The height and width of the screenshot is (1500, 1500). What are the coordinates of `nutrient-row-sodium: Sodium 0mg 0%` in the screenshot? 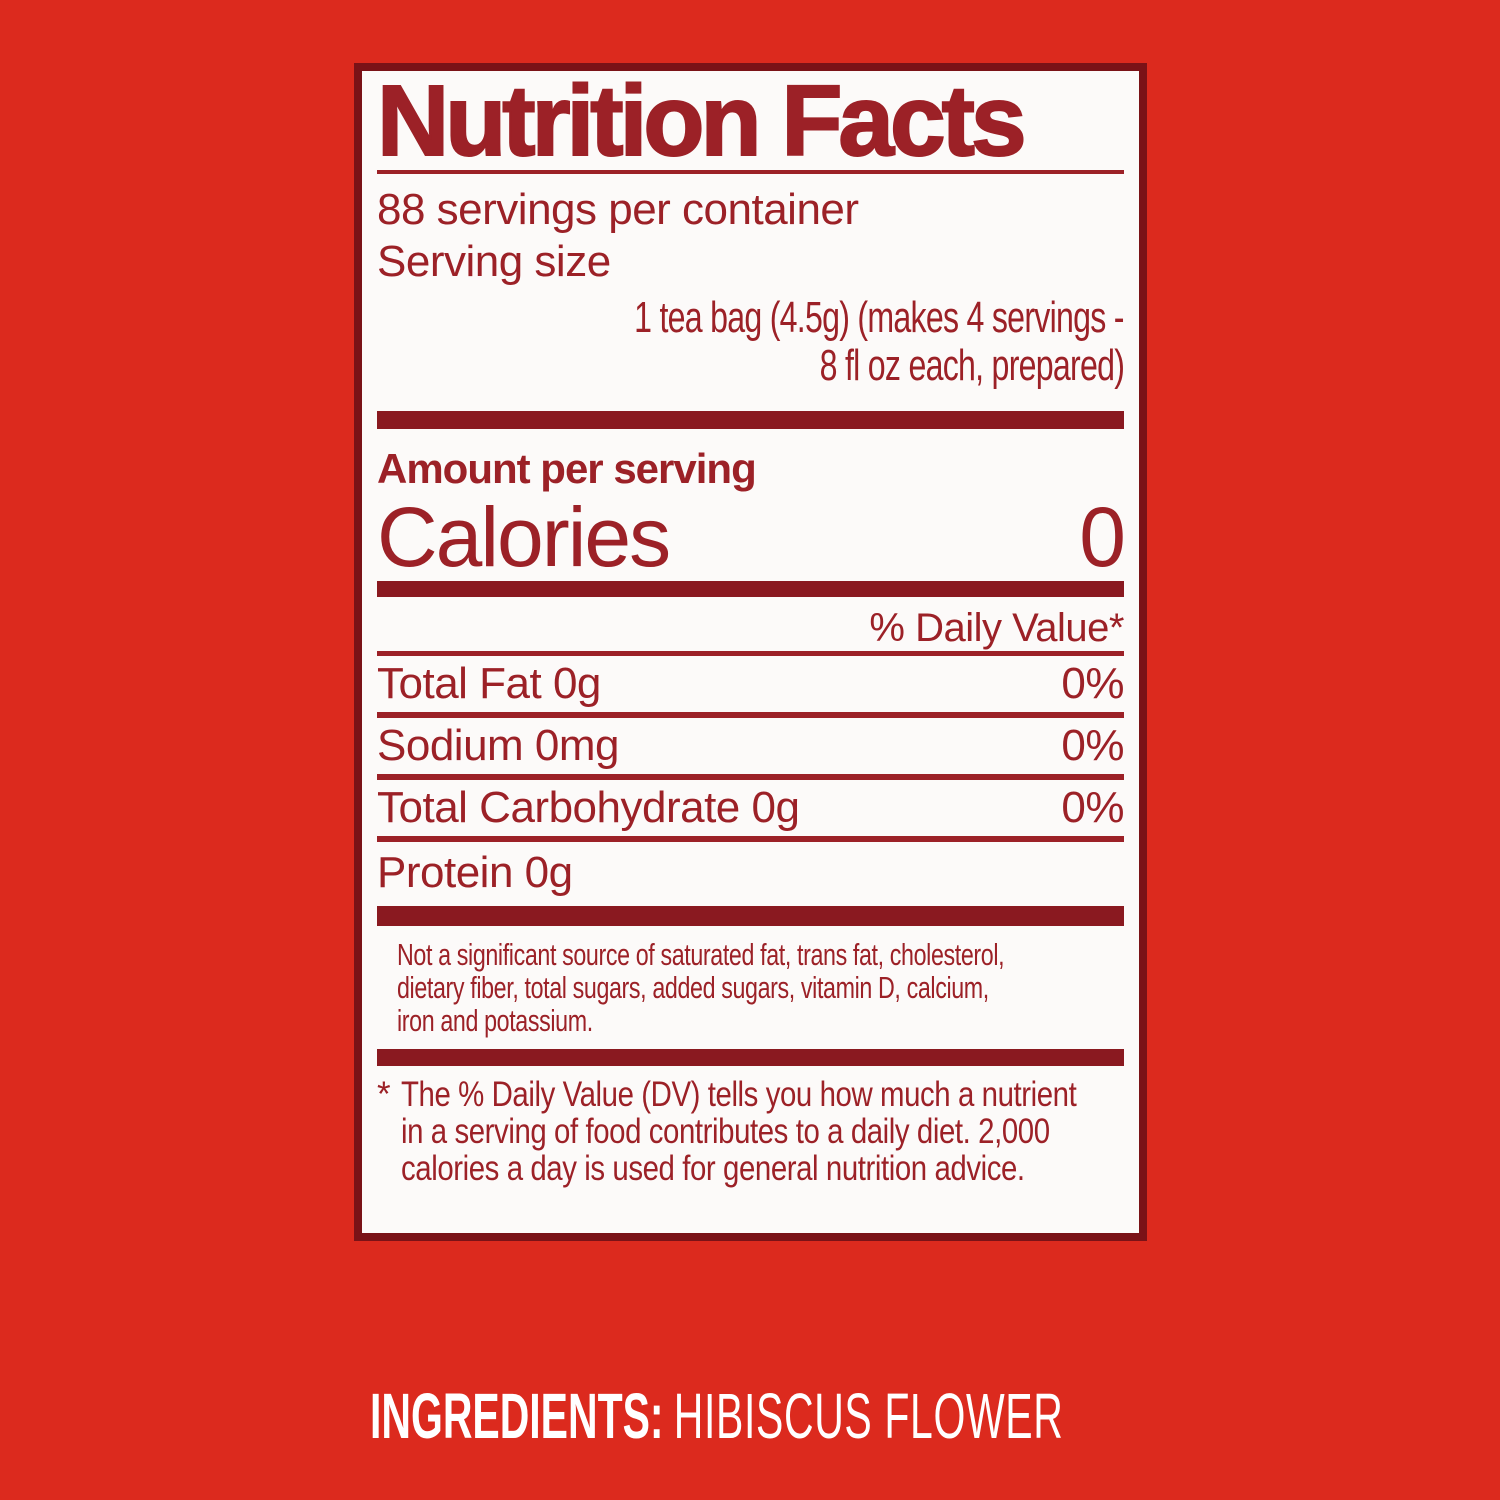 It's located at (750, 749).